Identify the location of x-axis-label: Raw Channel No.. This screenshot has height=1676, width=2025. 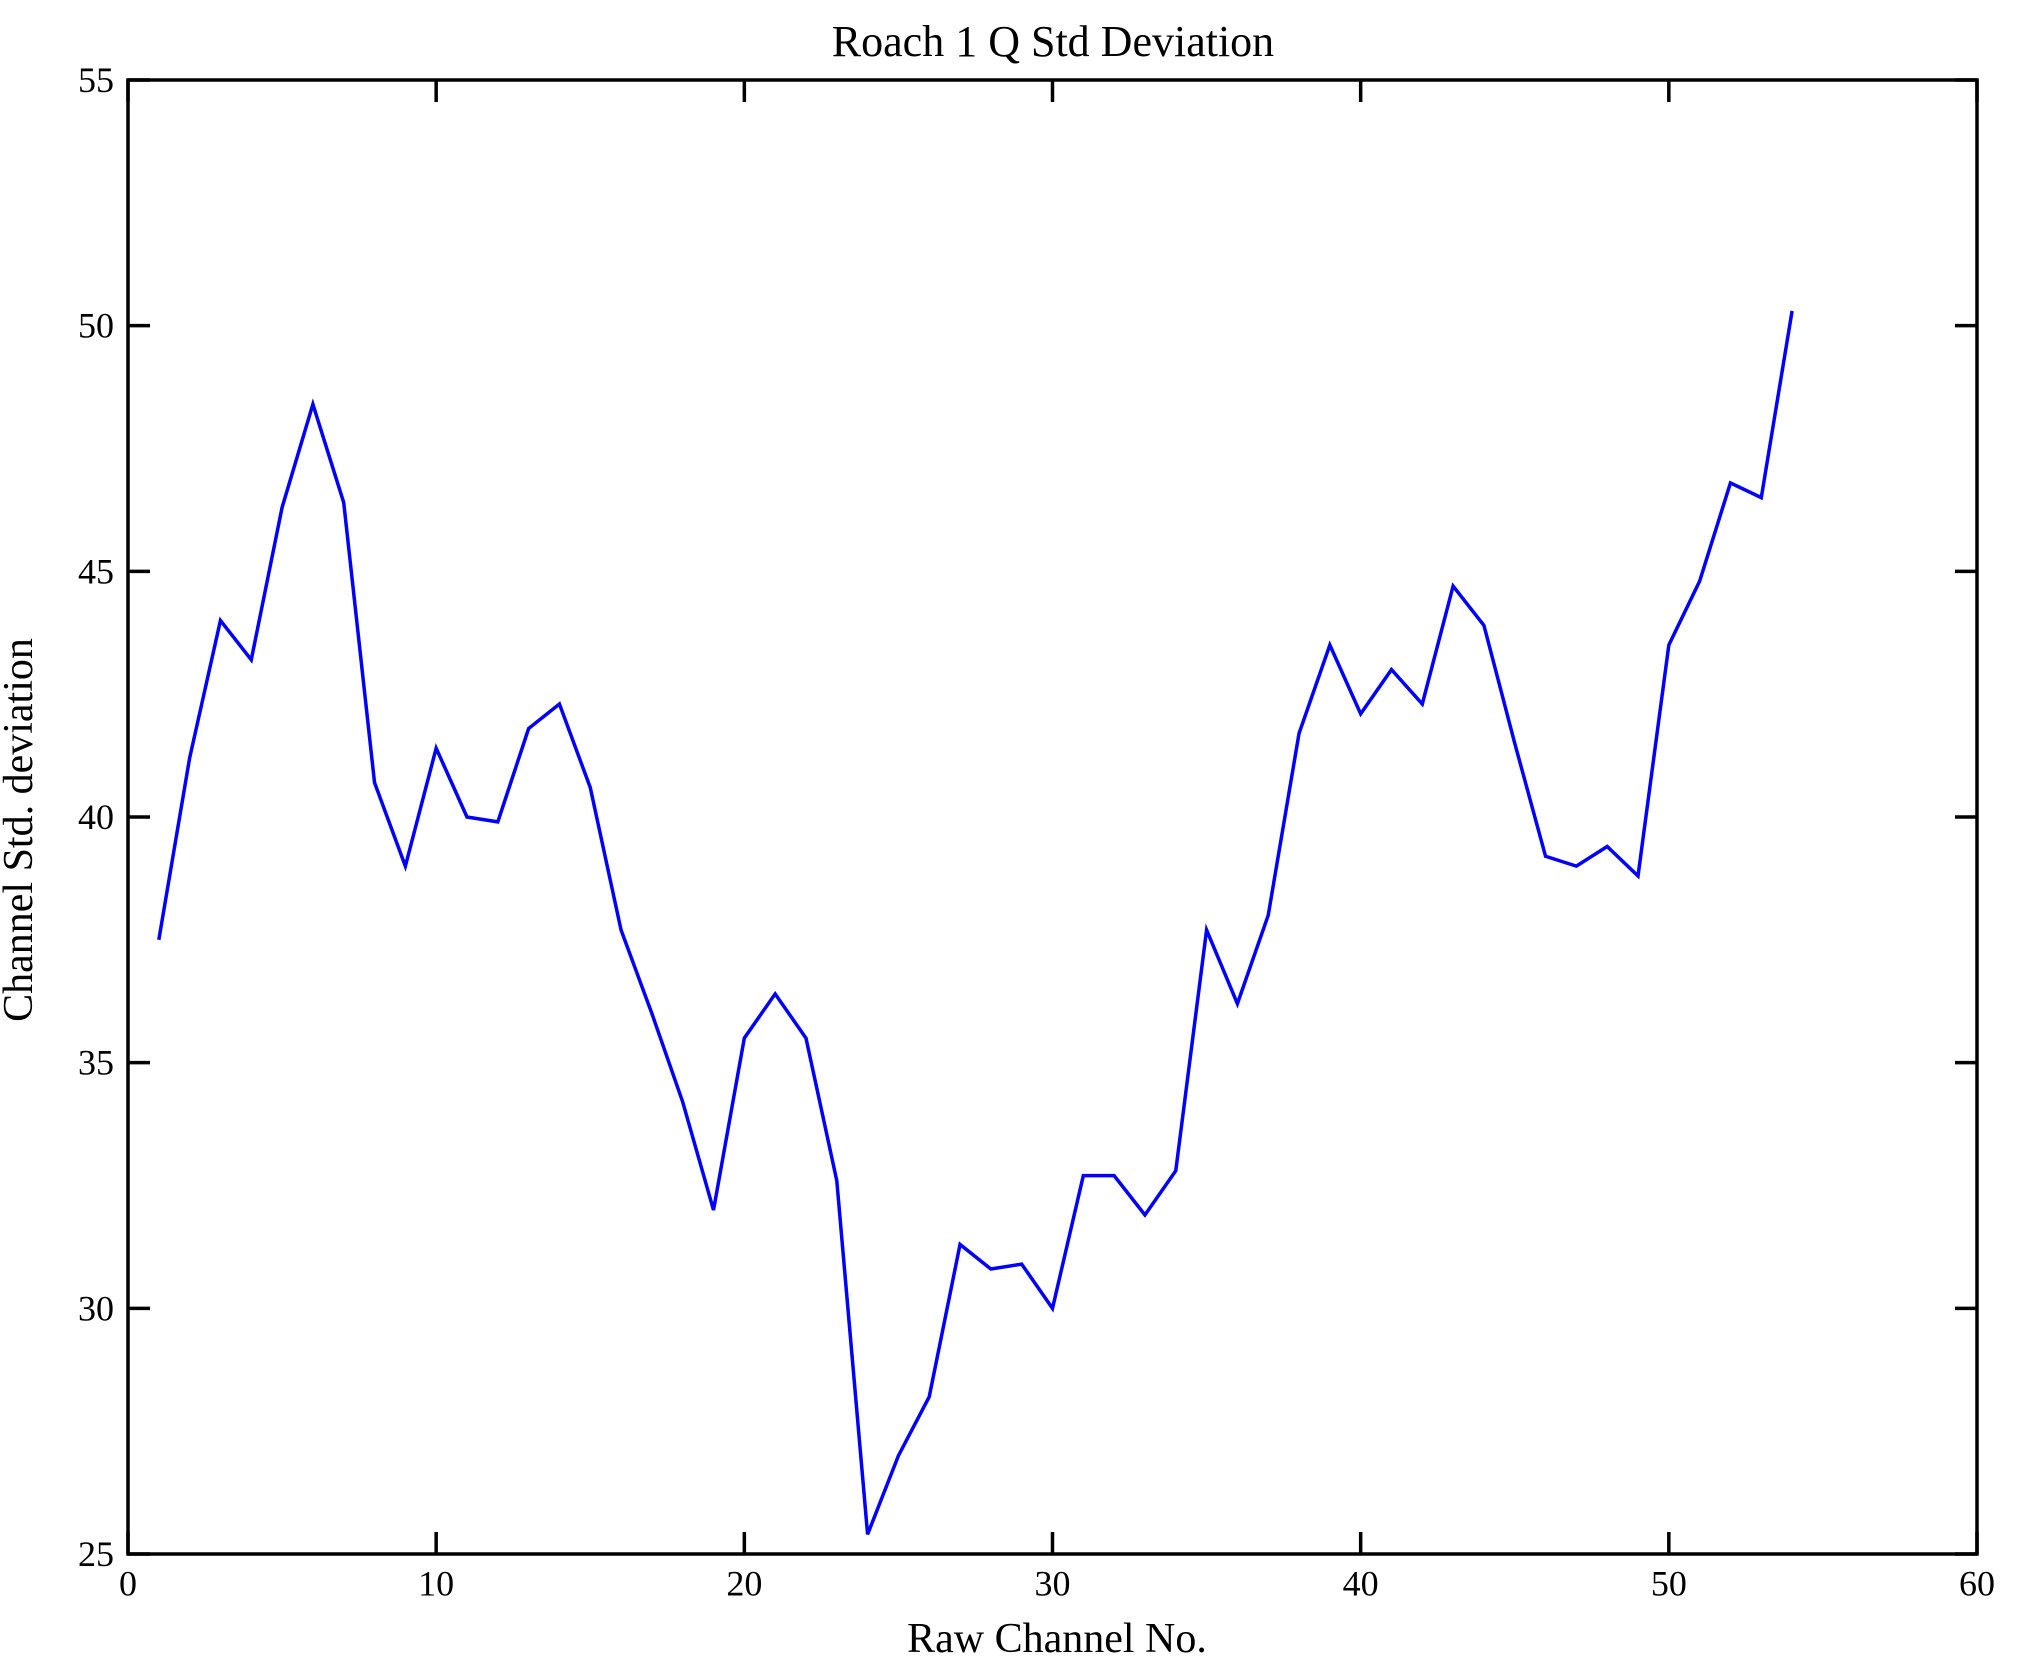
(1057, 1639).